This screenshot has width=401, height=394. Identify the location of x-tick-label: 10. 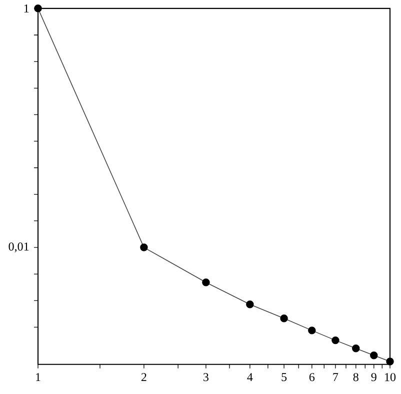
(390, 376).